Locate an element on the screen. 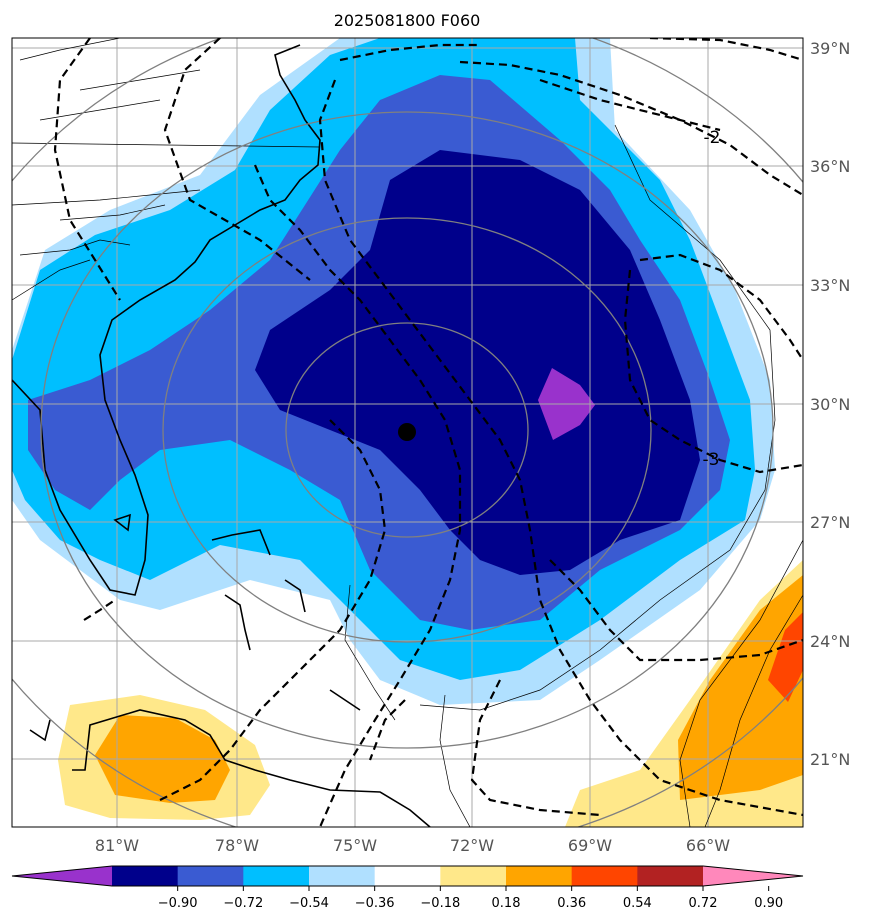 This screenshot has width=873, height=924. latitude-labels: 39°N 36°N 33°N 30°N 27°N 24°N 21°N is located at coordinates (830, 404).